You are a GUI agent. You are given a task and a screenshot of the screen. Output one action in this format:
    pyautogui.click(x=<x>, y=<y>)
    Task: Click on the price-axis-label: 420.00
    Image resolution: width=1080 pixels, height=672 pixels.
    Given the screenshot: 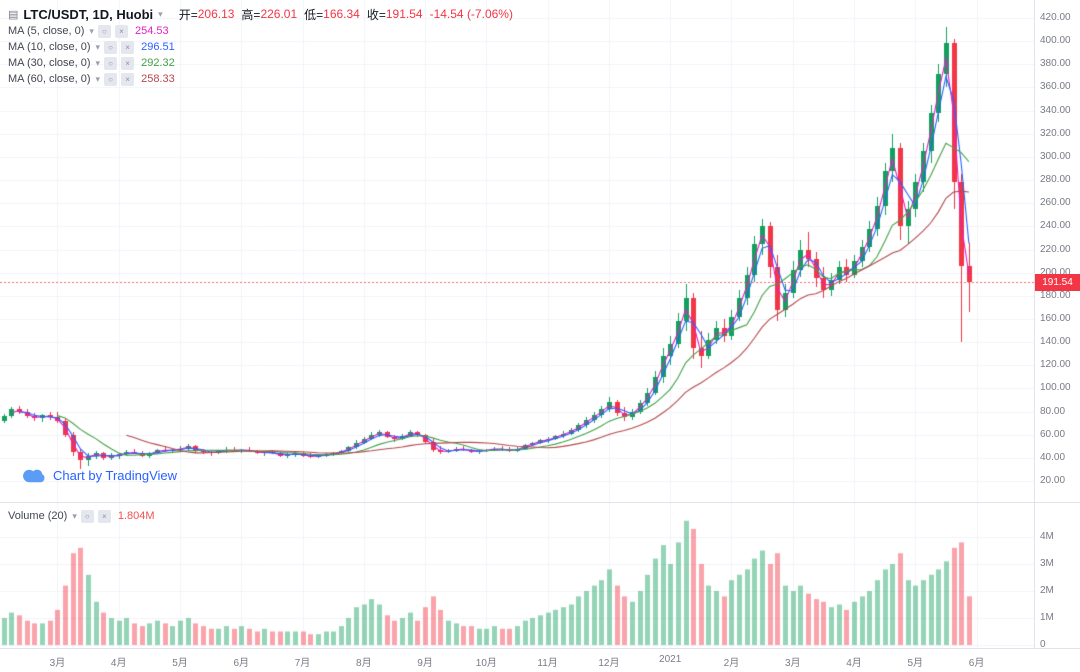 What is the action you would take?
    pyautogui.click(x=1055, y=17)
    